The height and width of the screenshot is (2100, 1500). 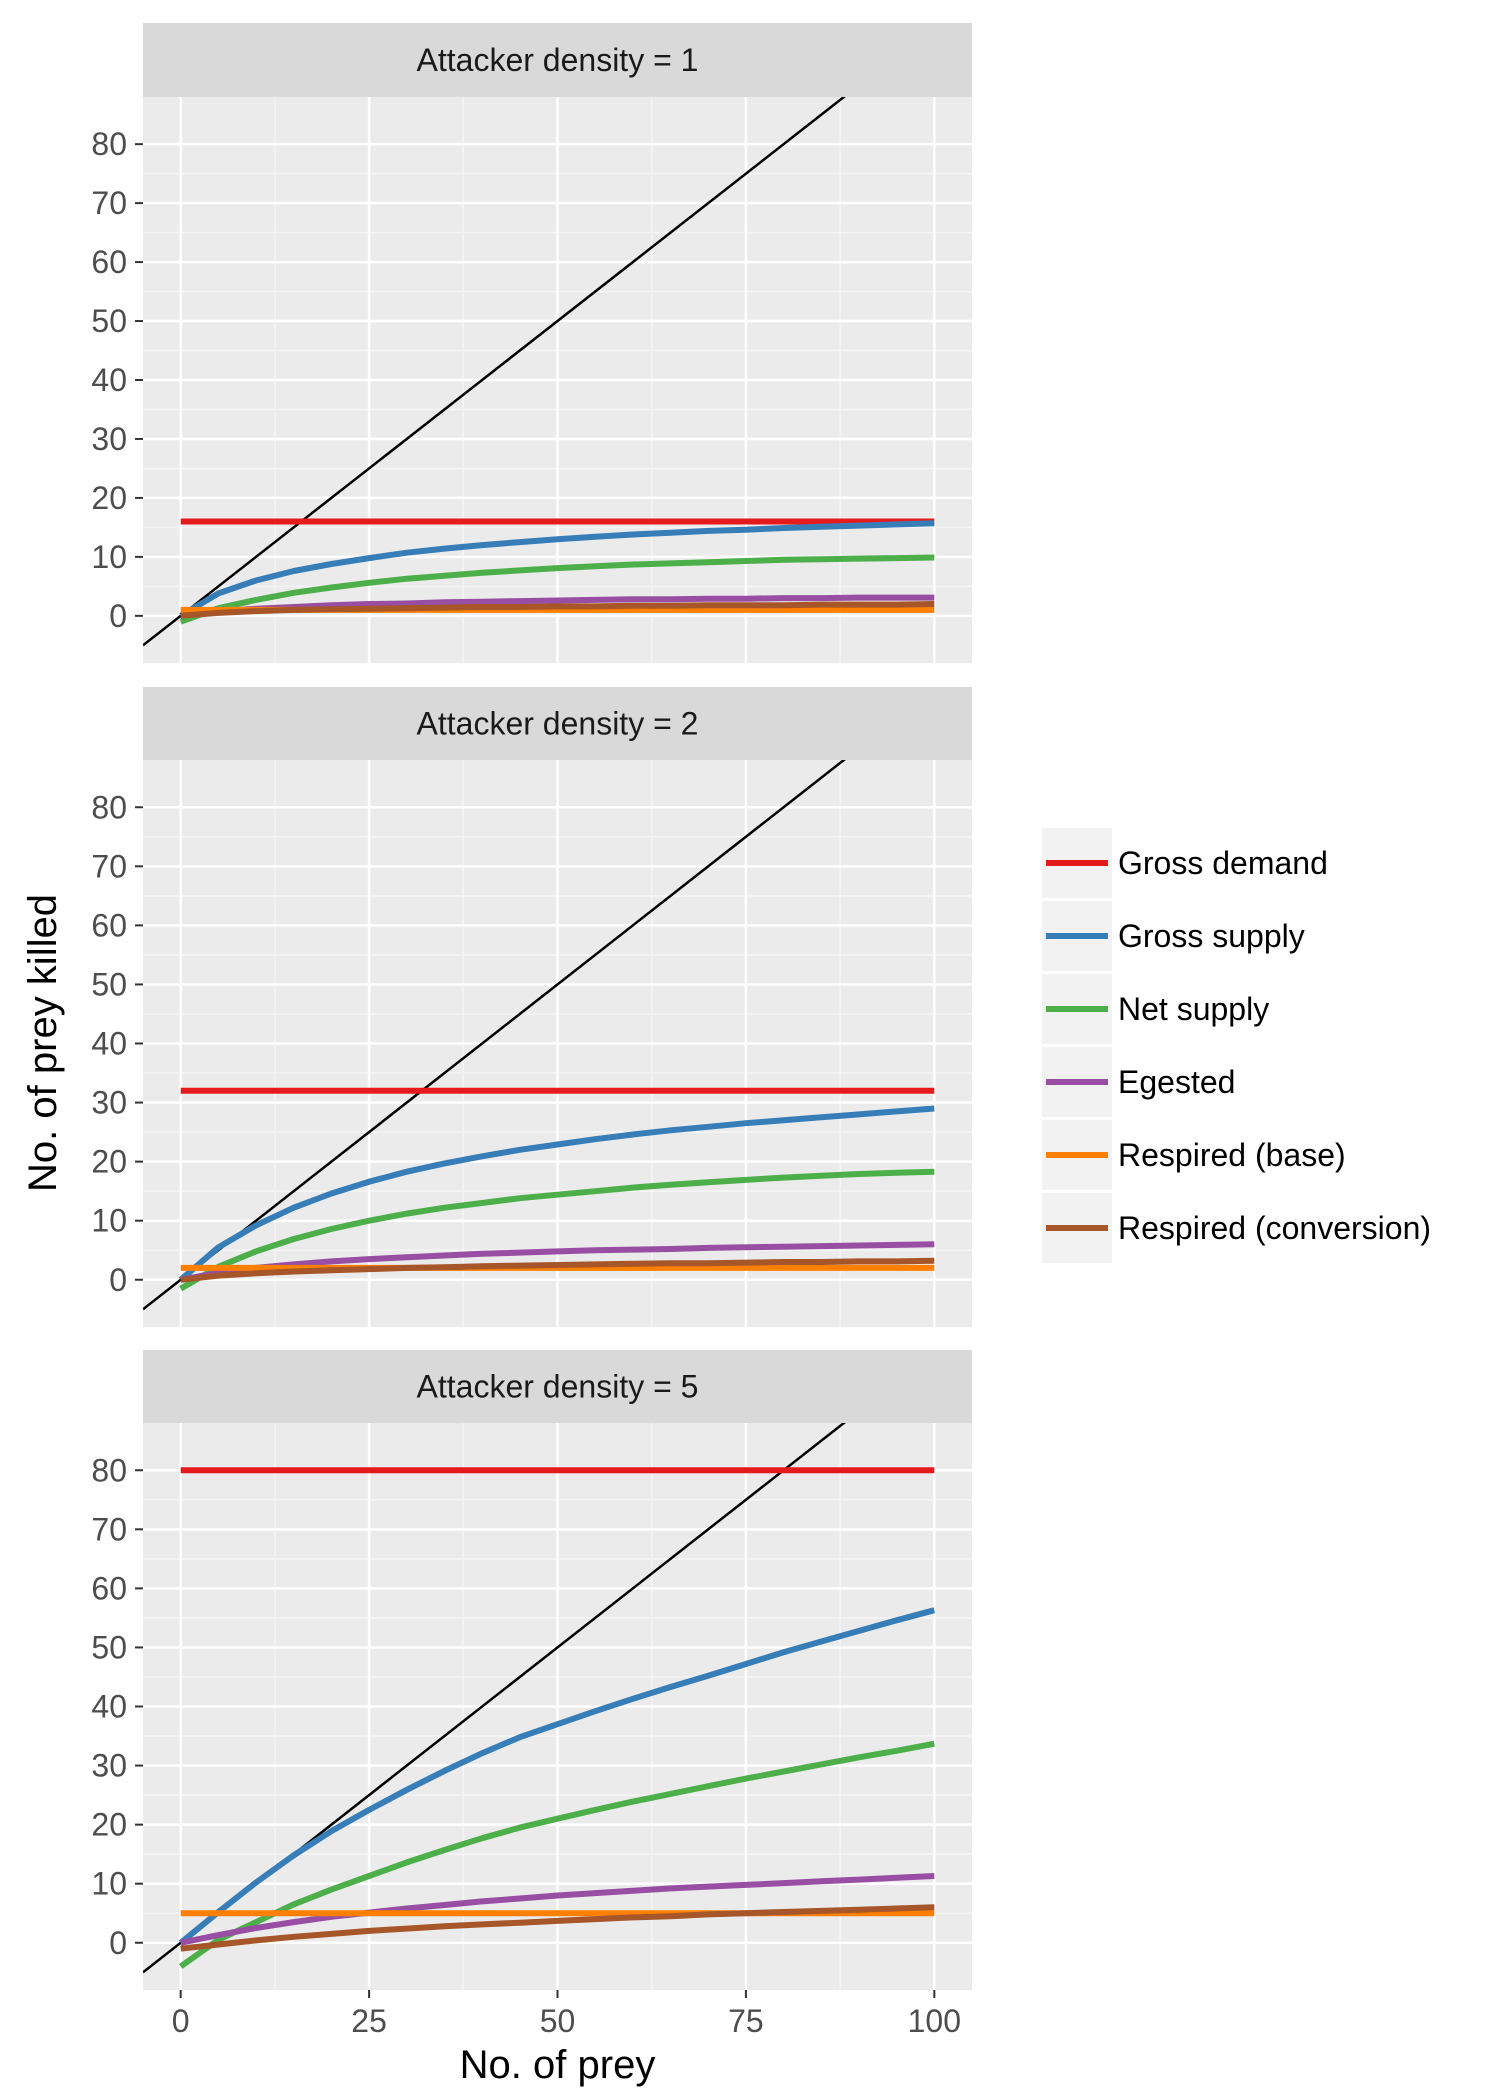 I want to click on facet-strip-label: Attacker density = 2, so click(x=558, y=724).